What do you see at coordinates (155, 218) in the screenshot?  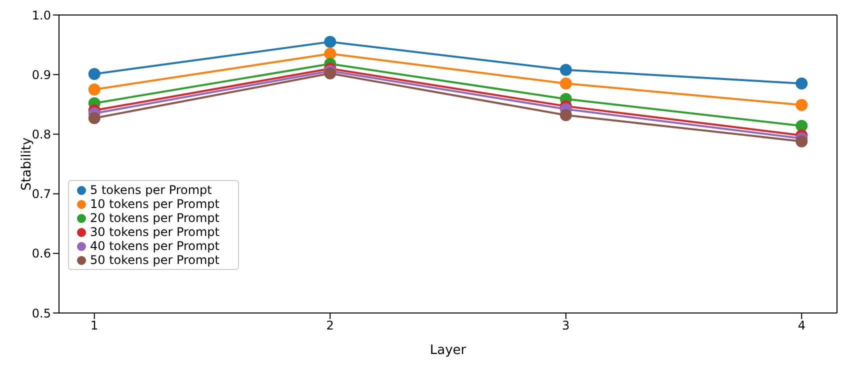 I see `legend-label: 20 tokens per Prompt` at bounding box center [155, 218].